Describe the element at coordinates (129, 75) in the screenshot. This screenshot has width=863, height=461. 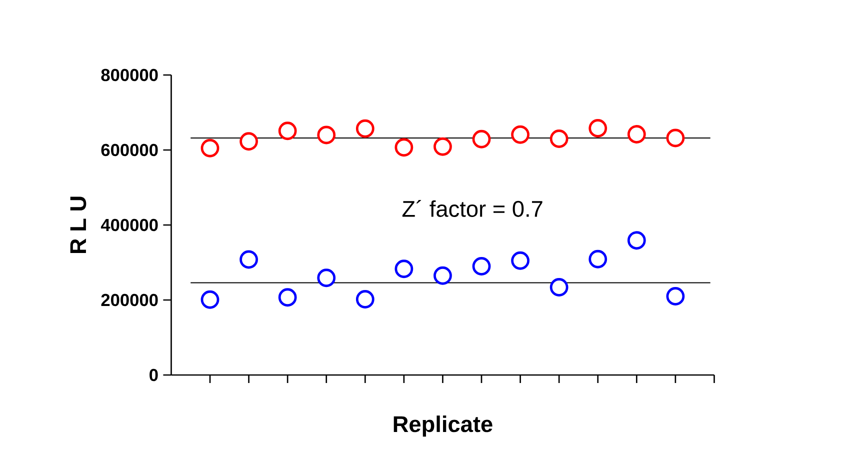
I see `y-tick-label: 800000` at that location.